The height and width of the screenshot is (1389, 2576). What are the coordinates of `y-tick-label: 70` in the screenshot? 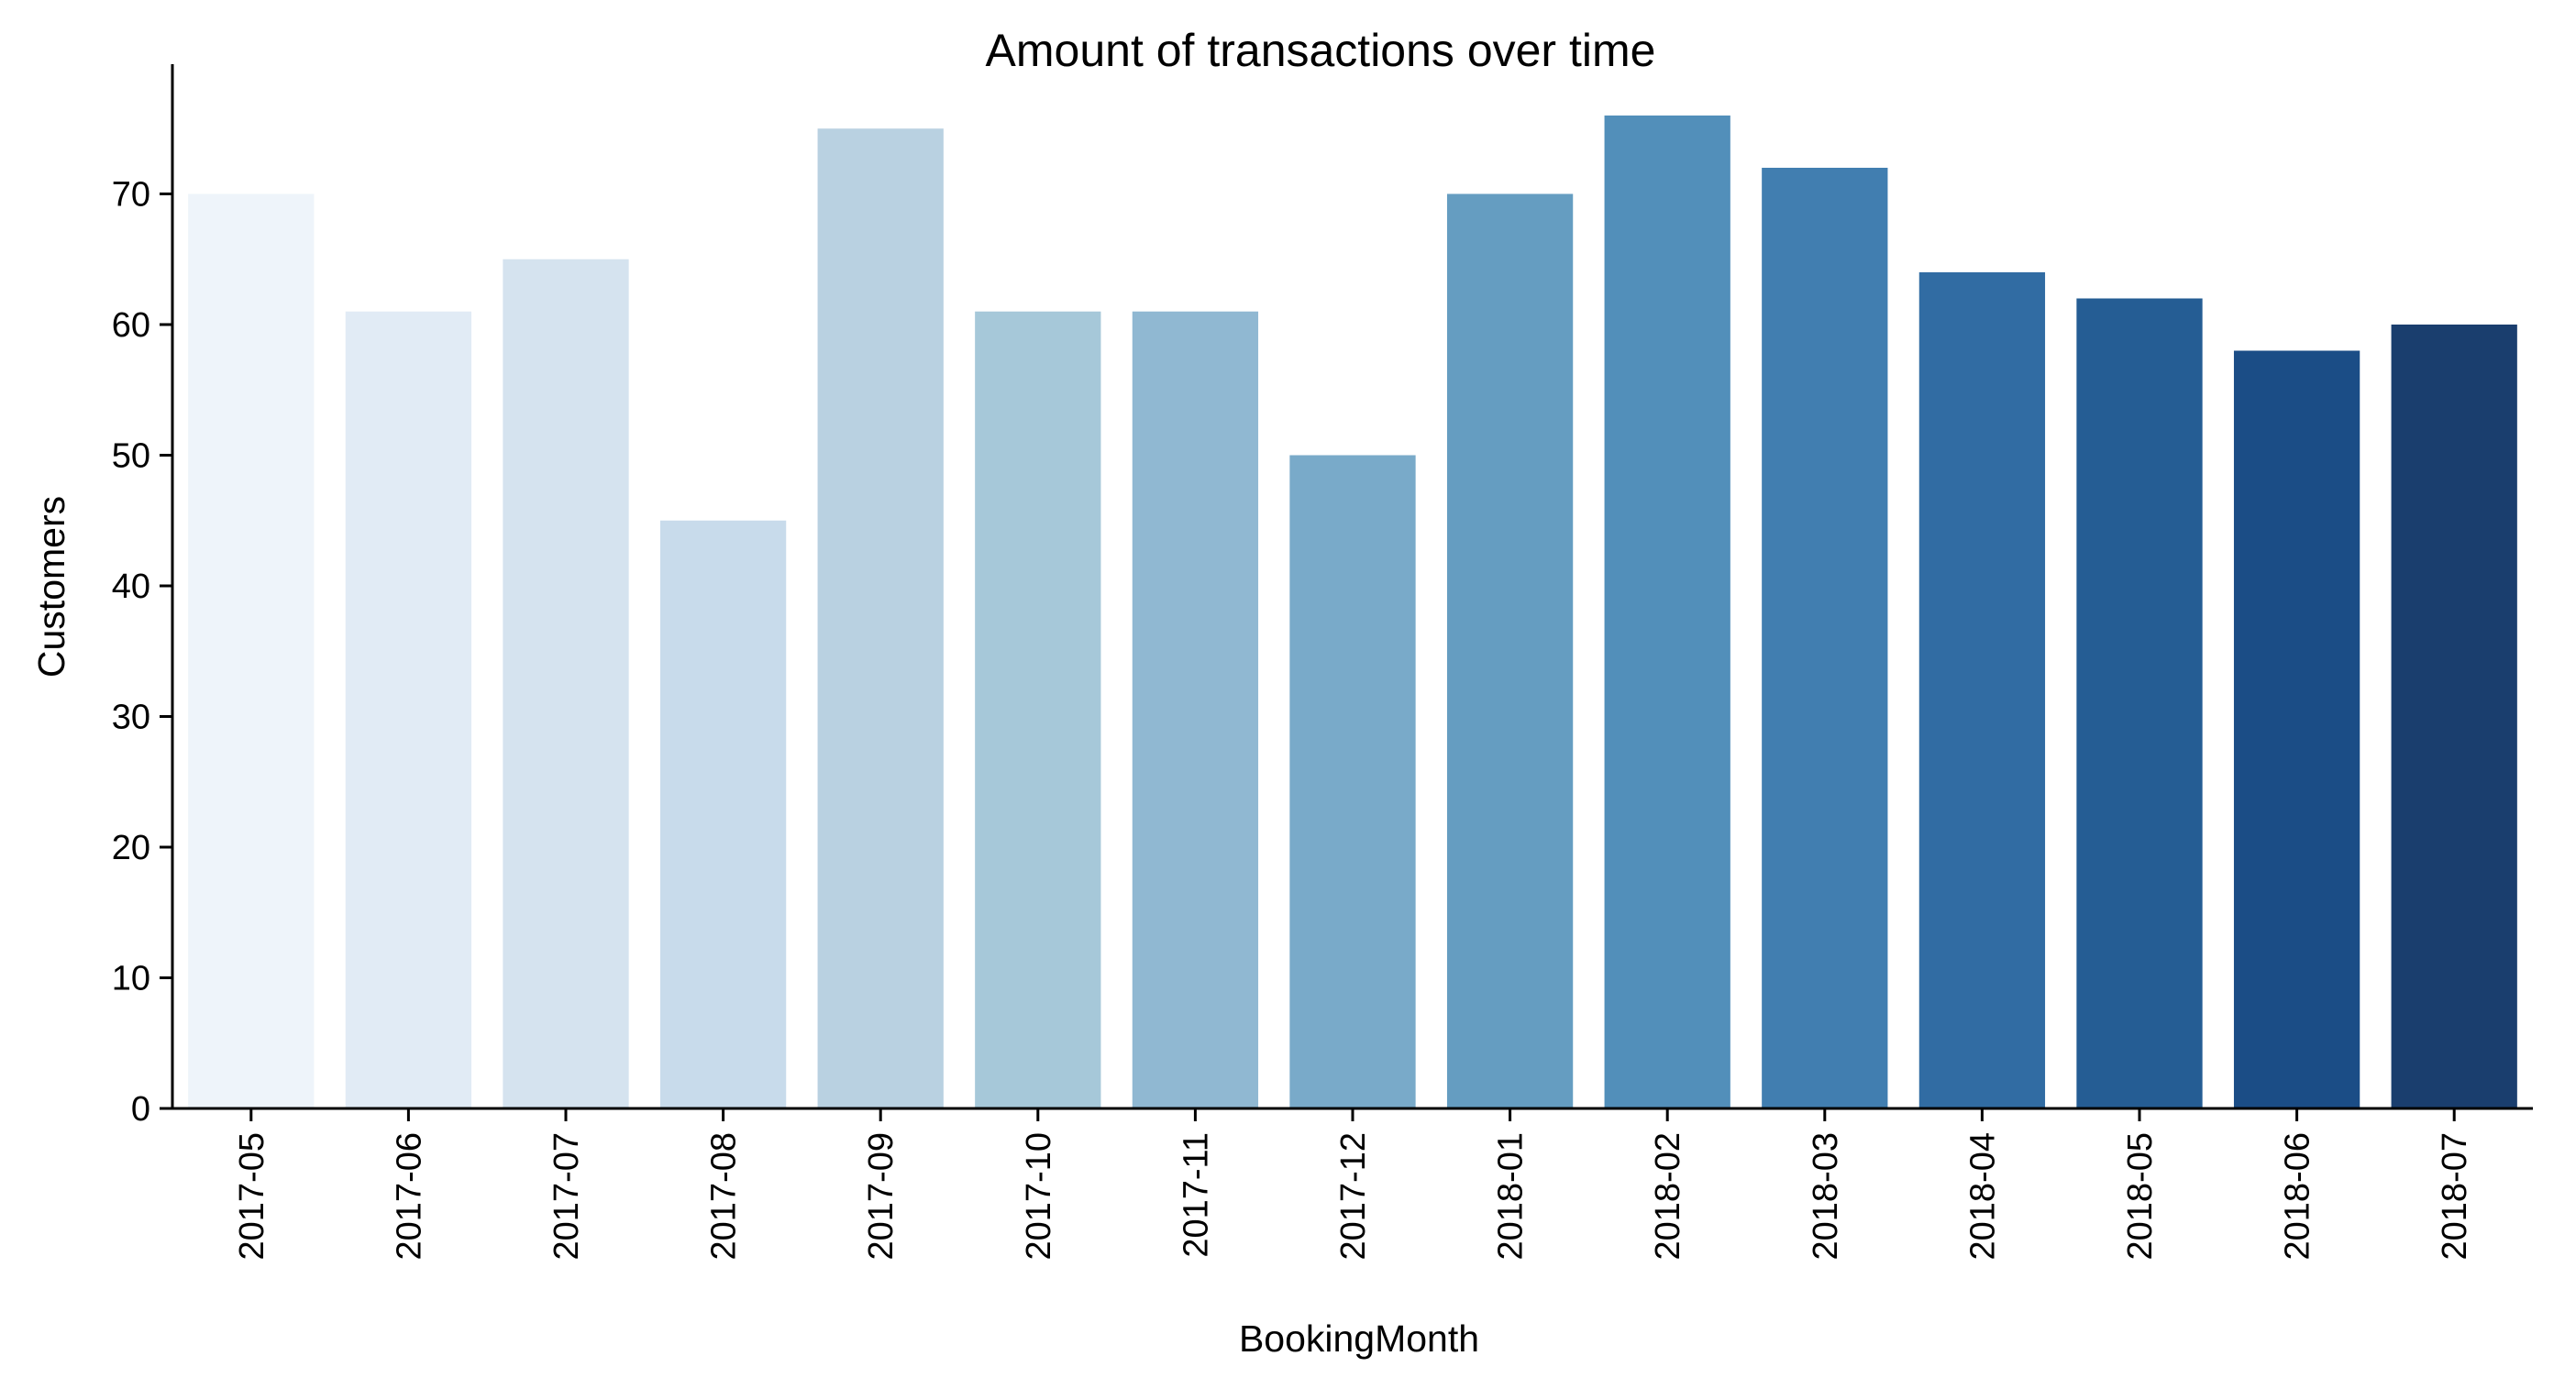 It's located at (131, 196).